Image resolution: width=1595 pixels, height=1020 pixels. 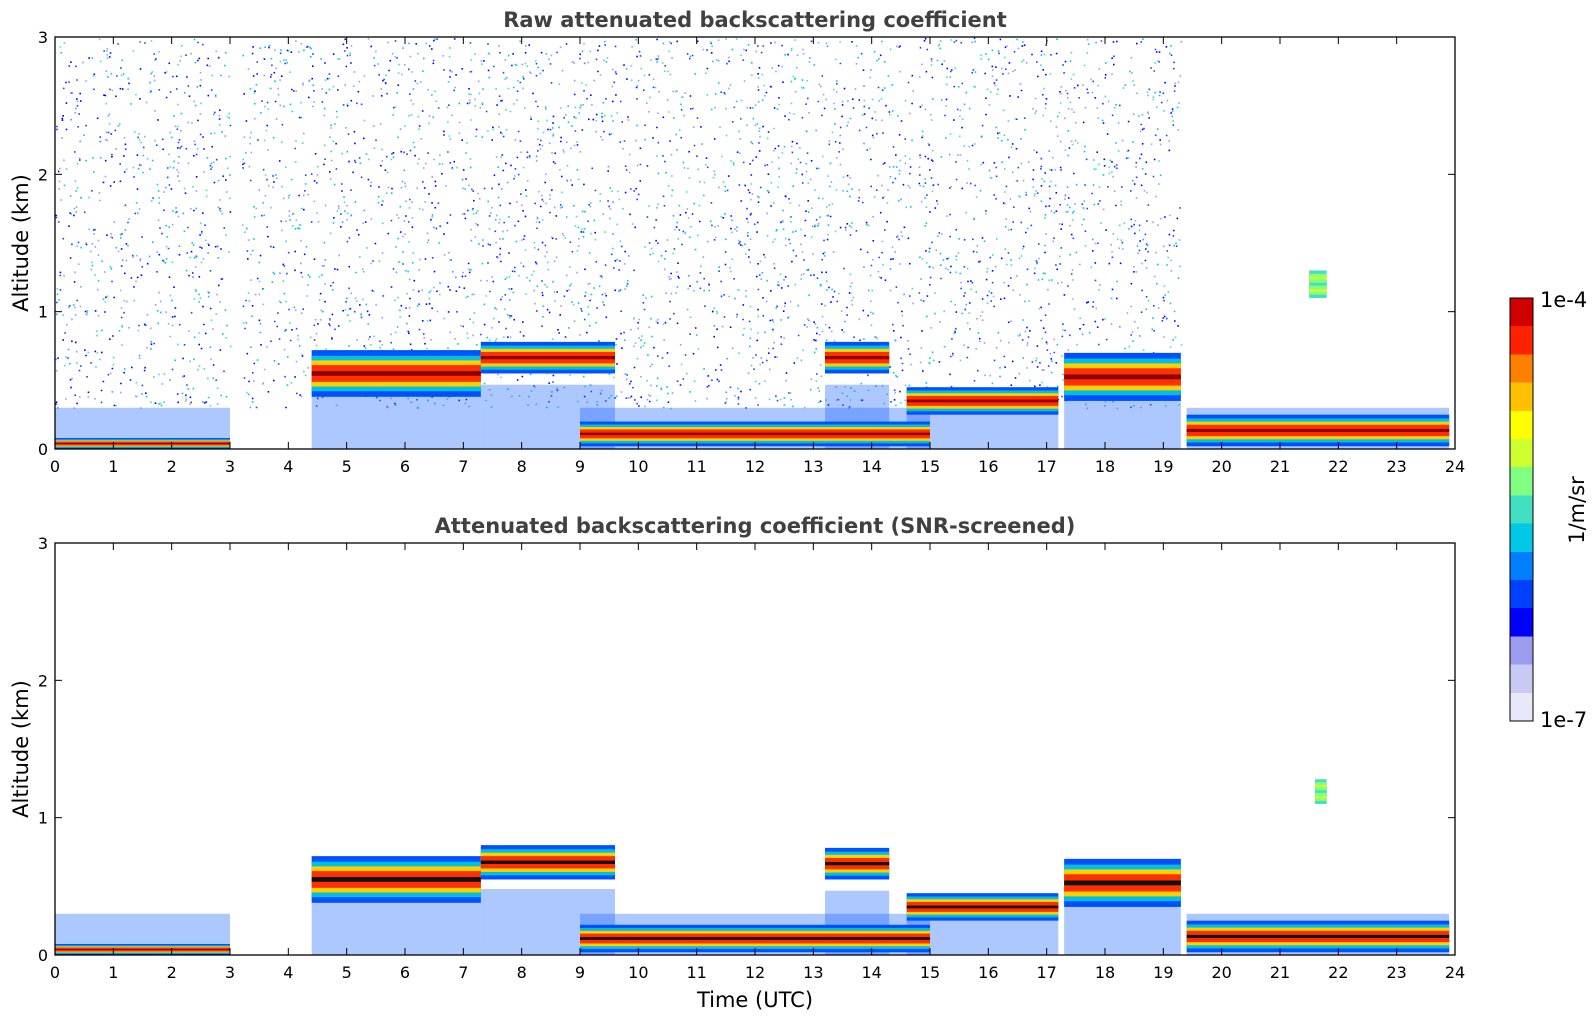 I want to click on noise-pixels, so click(x=617, y=224).